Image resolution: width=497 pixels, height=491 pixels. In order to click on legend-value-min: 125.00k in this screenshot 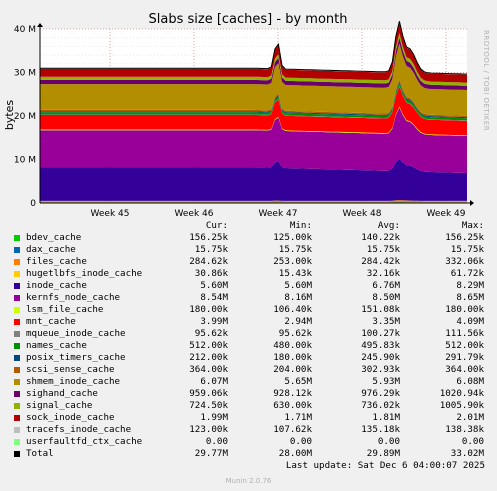, I will do `click(292, 237)`.